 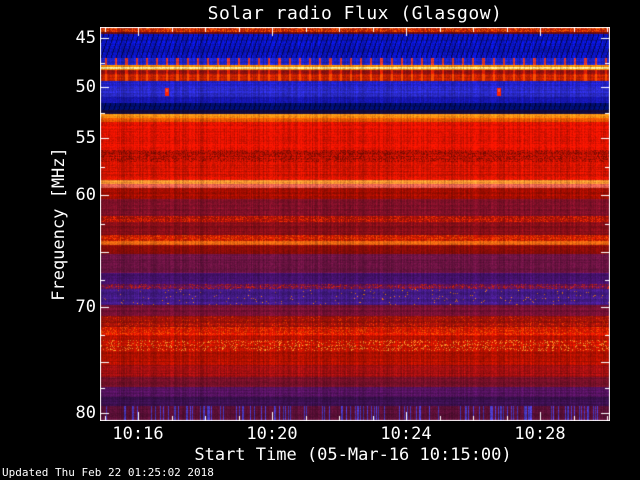 What do you see at coordinates (540, 434) in the screenshot?
I see `x-tick-label: 10:28` at bounding box center [540, 434].